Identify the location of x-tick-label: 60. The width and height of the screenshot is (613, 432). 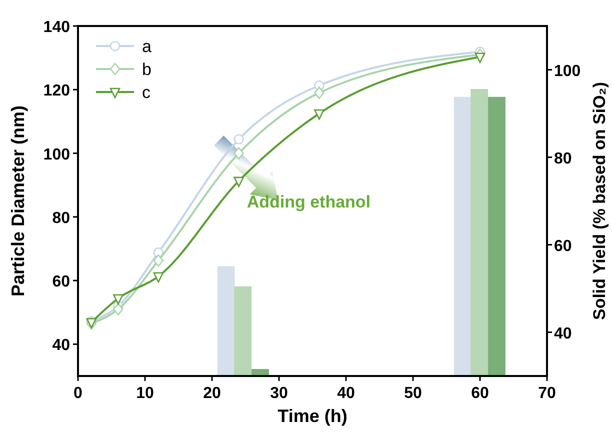
(480, 393).